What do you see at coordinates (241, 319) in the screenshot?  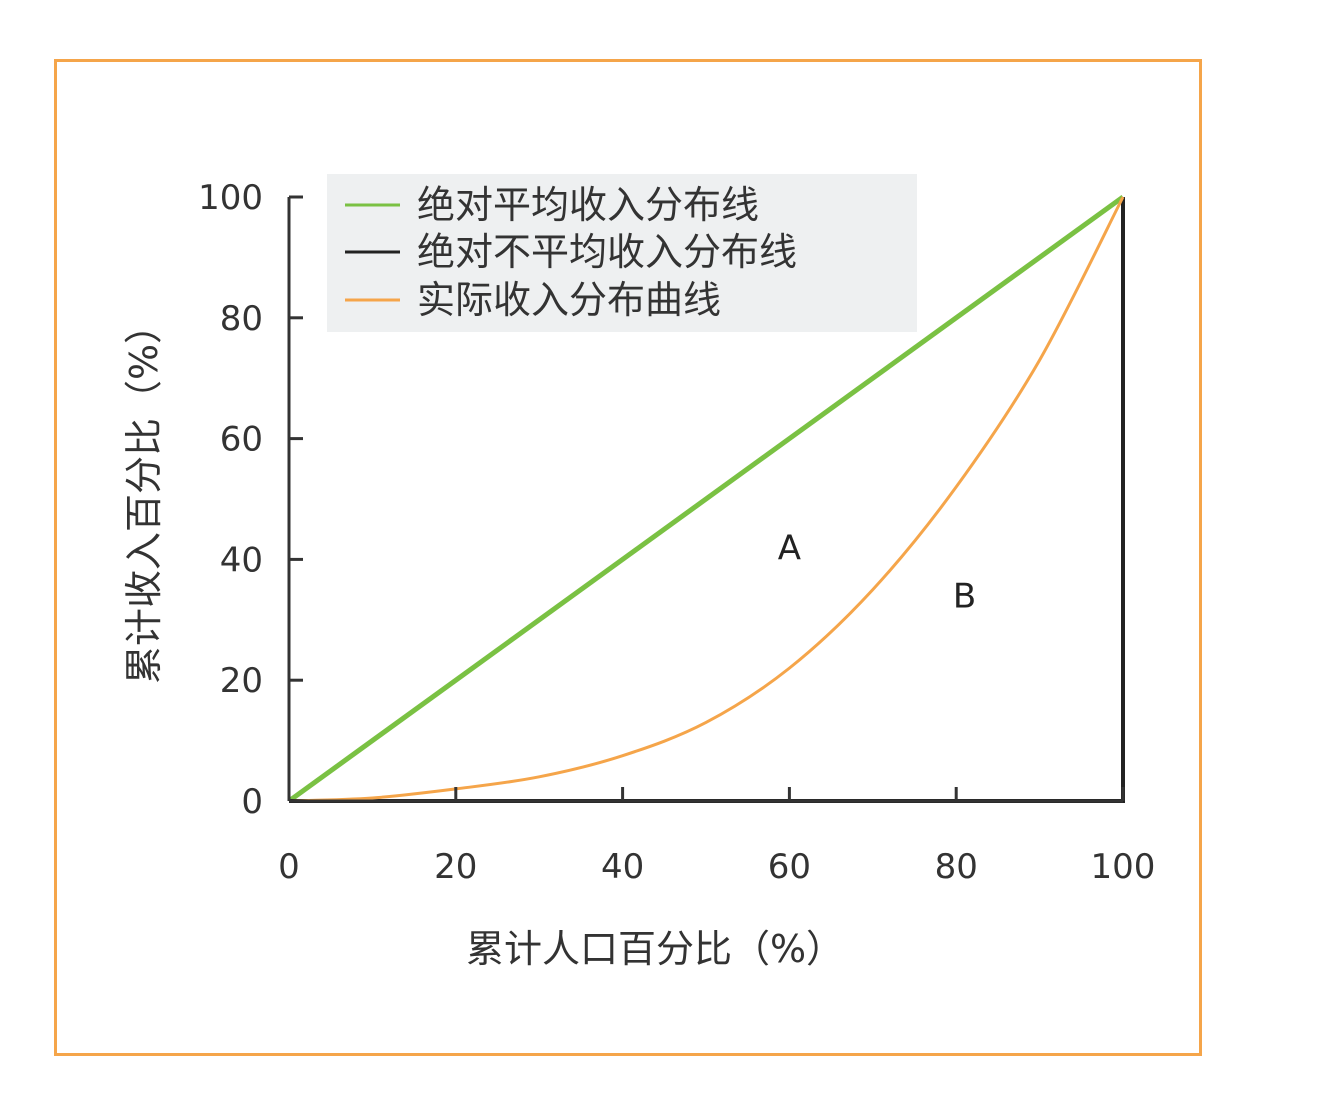 I see `y-tick-label: 80` at bounding box center [241, 319].